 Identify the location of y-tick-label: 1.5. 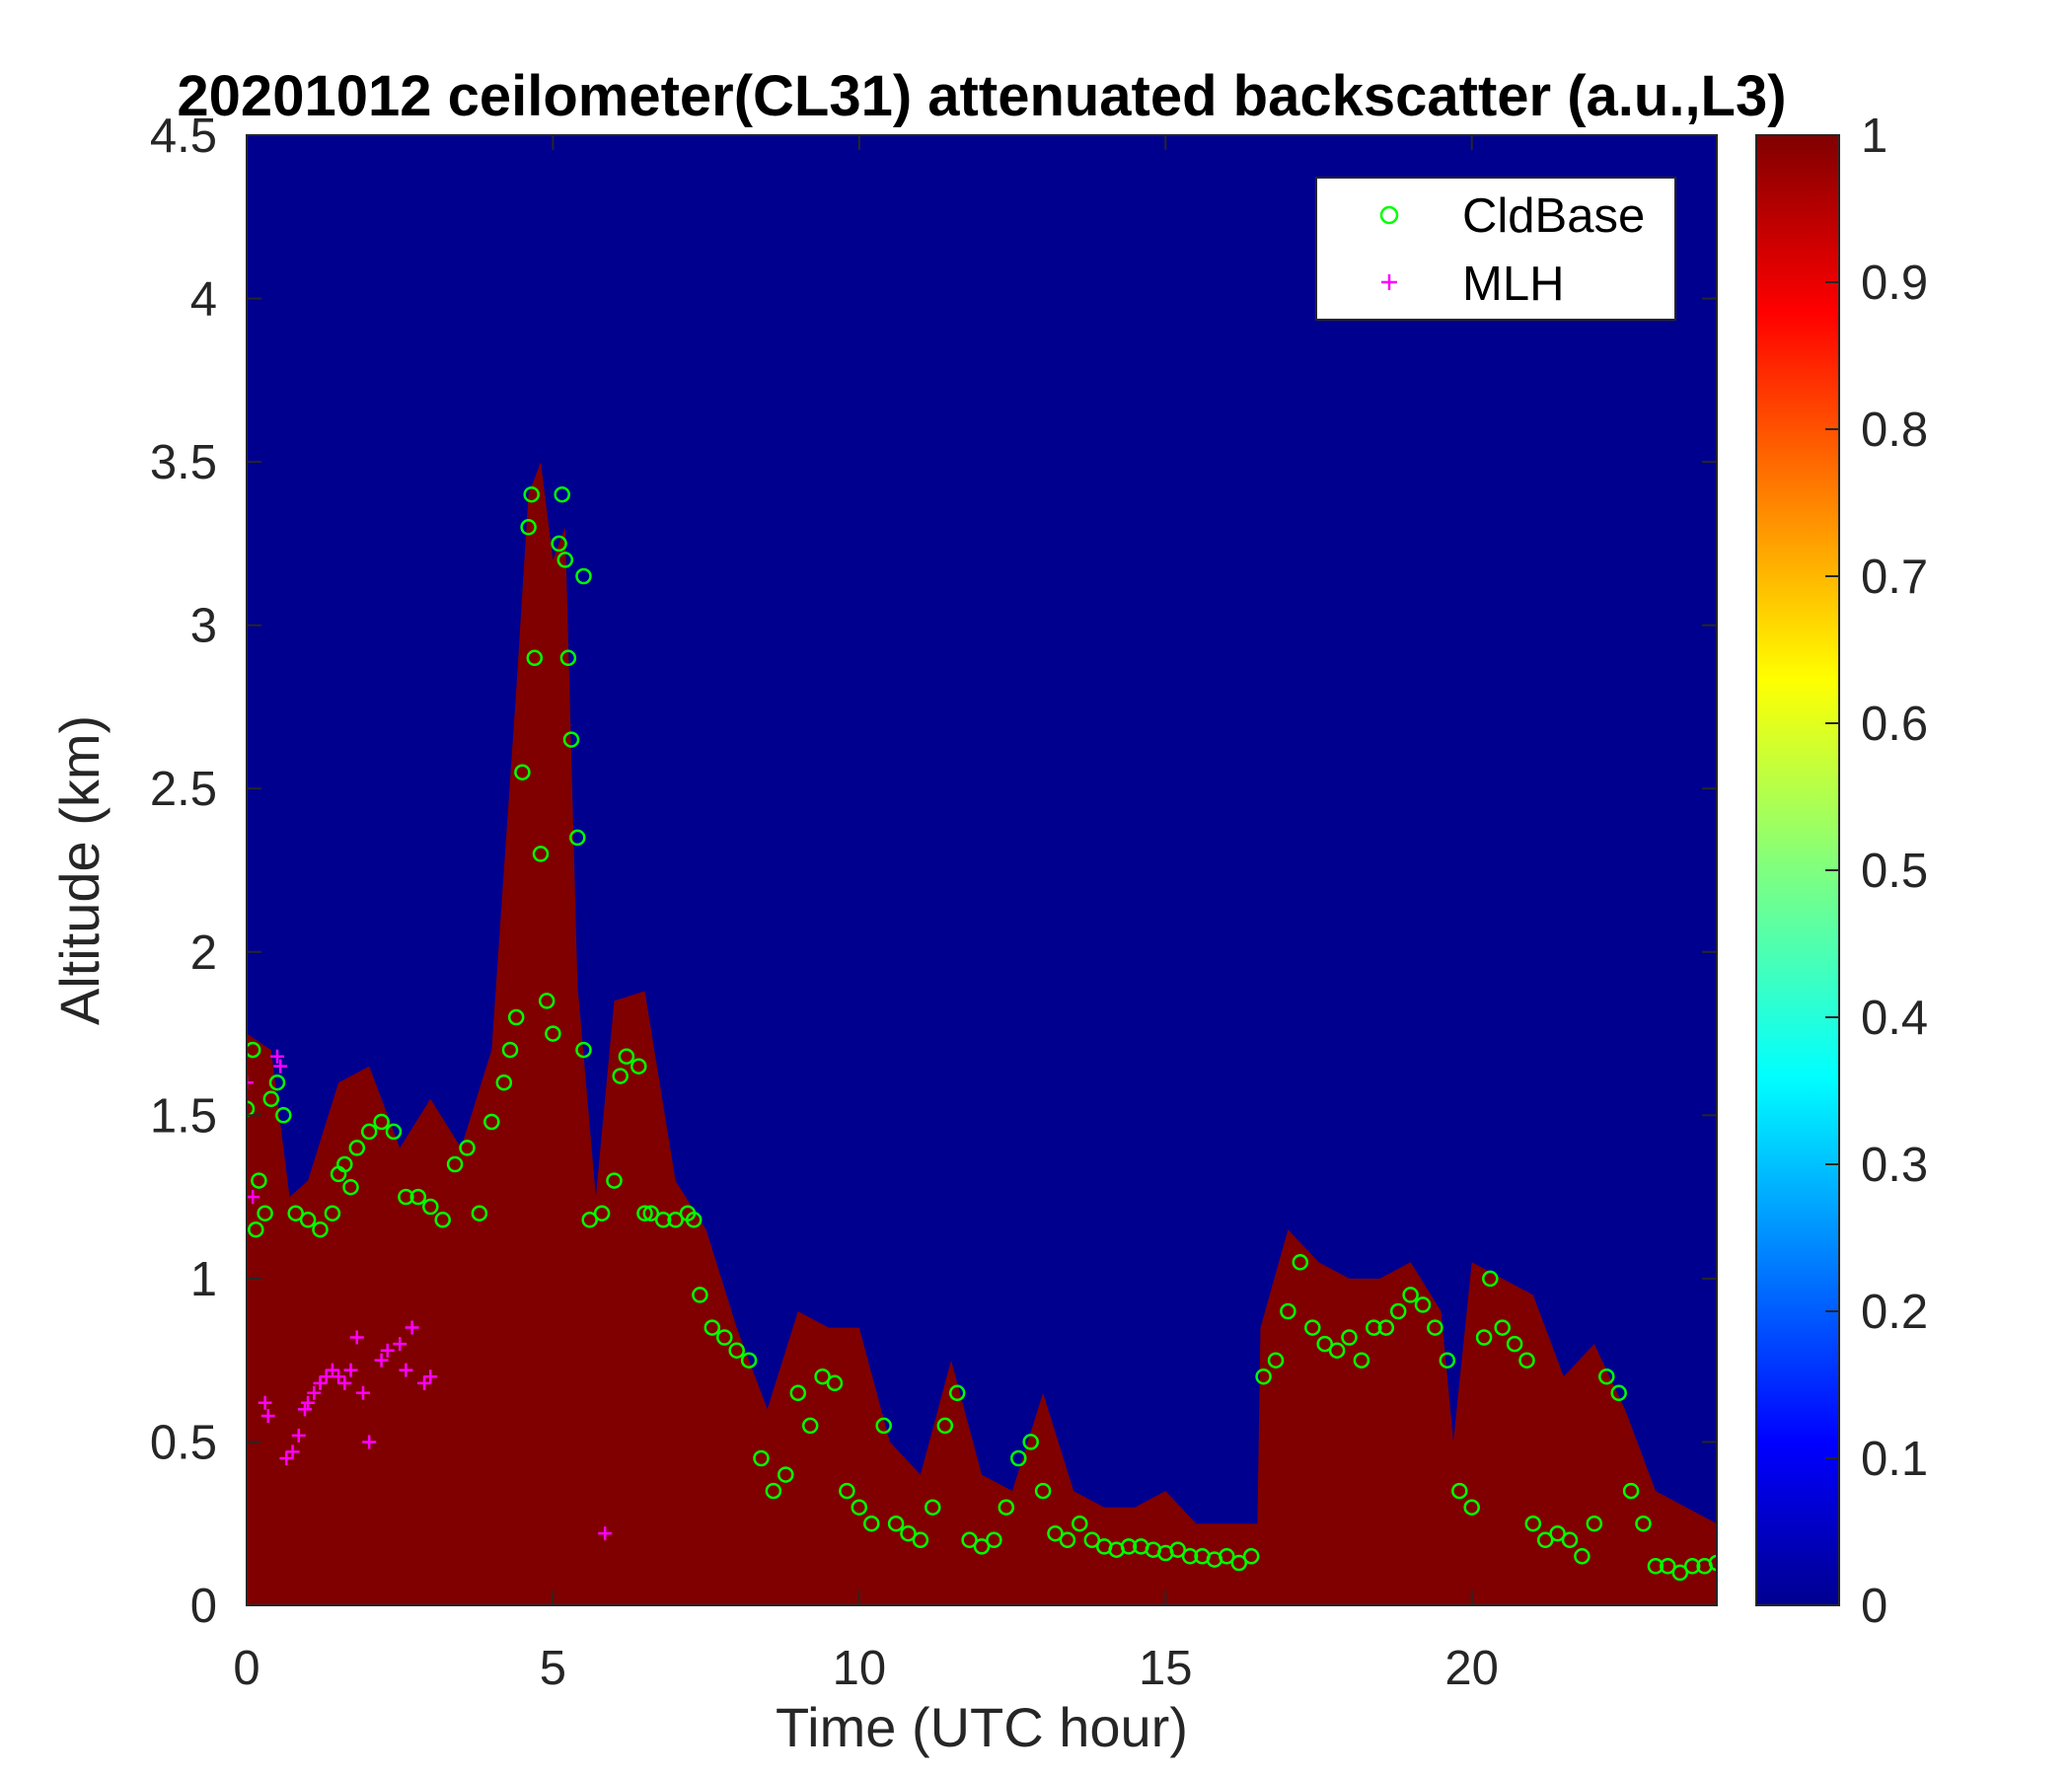
(184, 1116).